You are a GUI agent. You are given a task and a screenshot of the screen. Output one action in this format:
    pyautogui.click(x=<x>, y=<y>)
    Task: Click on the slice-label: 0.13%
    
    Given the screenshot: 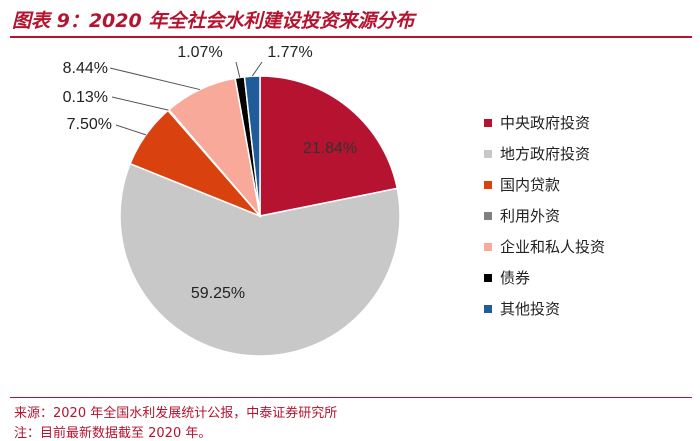 What is the action you would take?
    pyautogui.click(x=85, y=97)
    